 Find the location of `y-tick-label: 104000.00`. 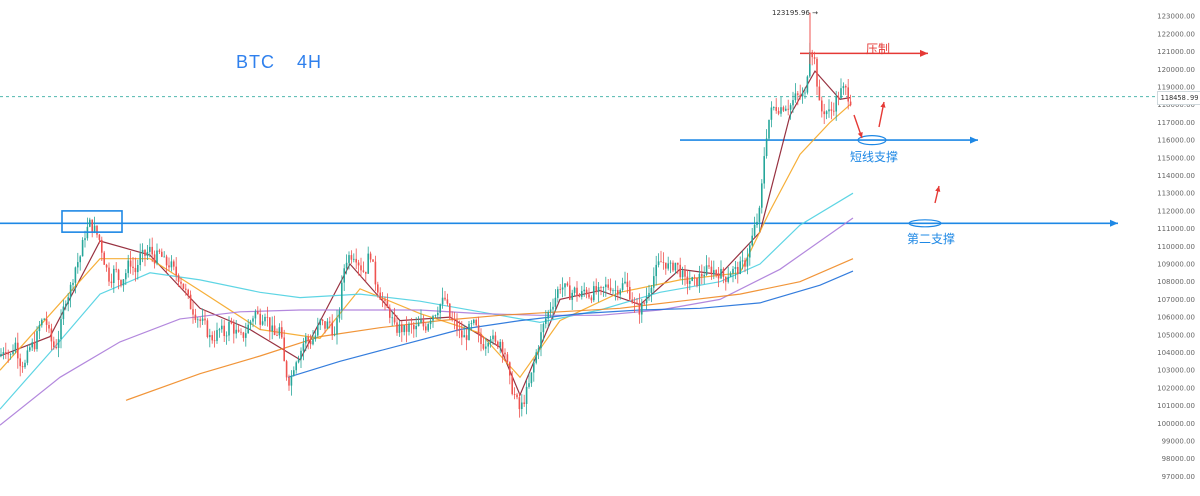

y-tick-label: 104000.00 is located at coordinates (1176, 353).